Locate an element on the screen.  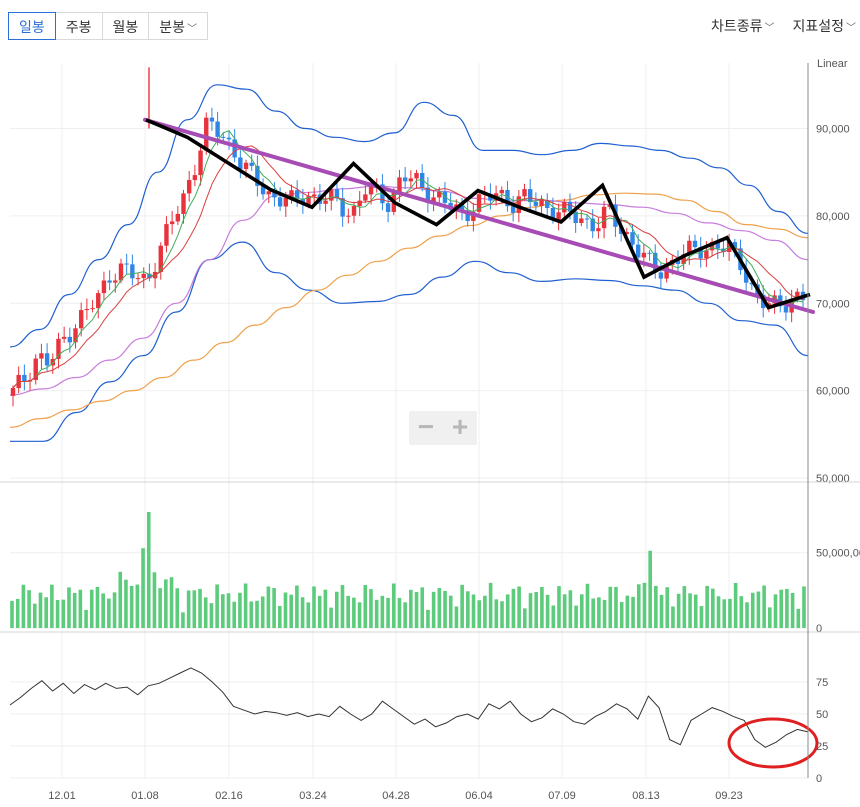
zoom-in-button: + is located at coordinates (460, 426).